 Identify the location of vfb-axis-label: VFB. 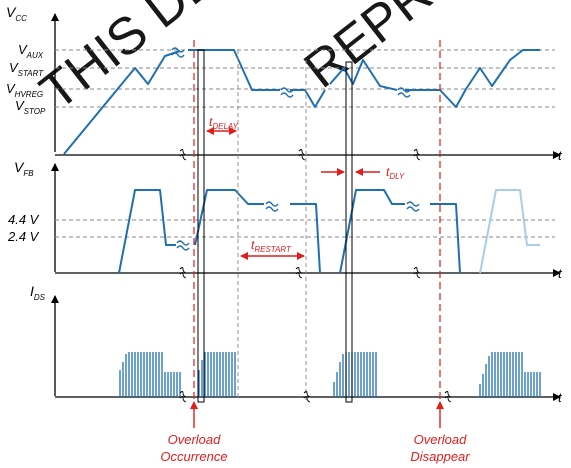
(24, 168).